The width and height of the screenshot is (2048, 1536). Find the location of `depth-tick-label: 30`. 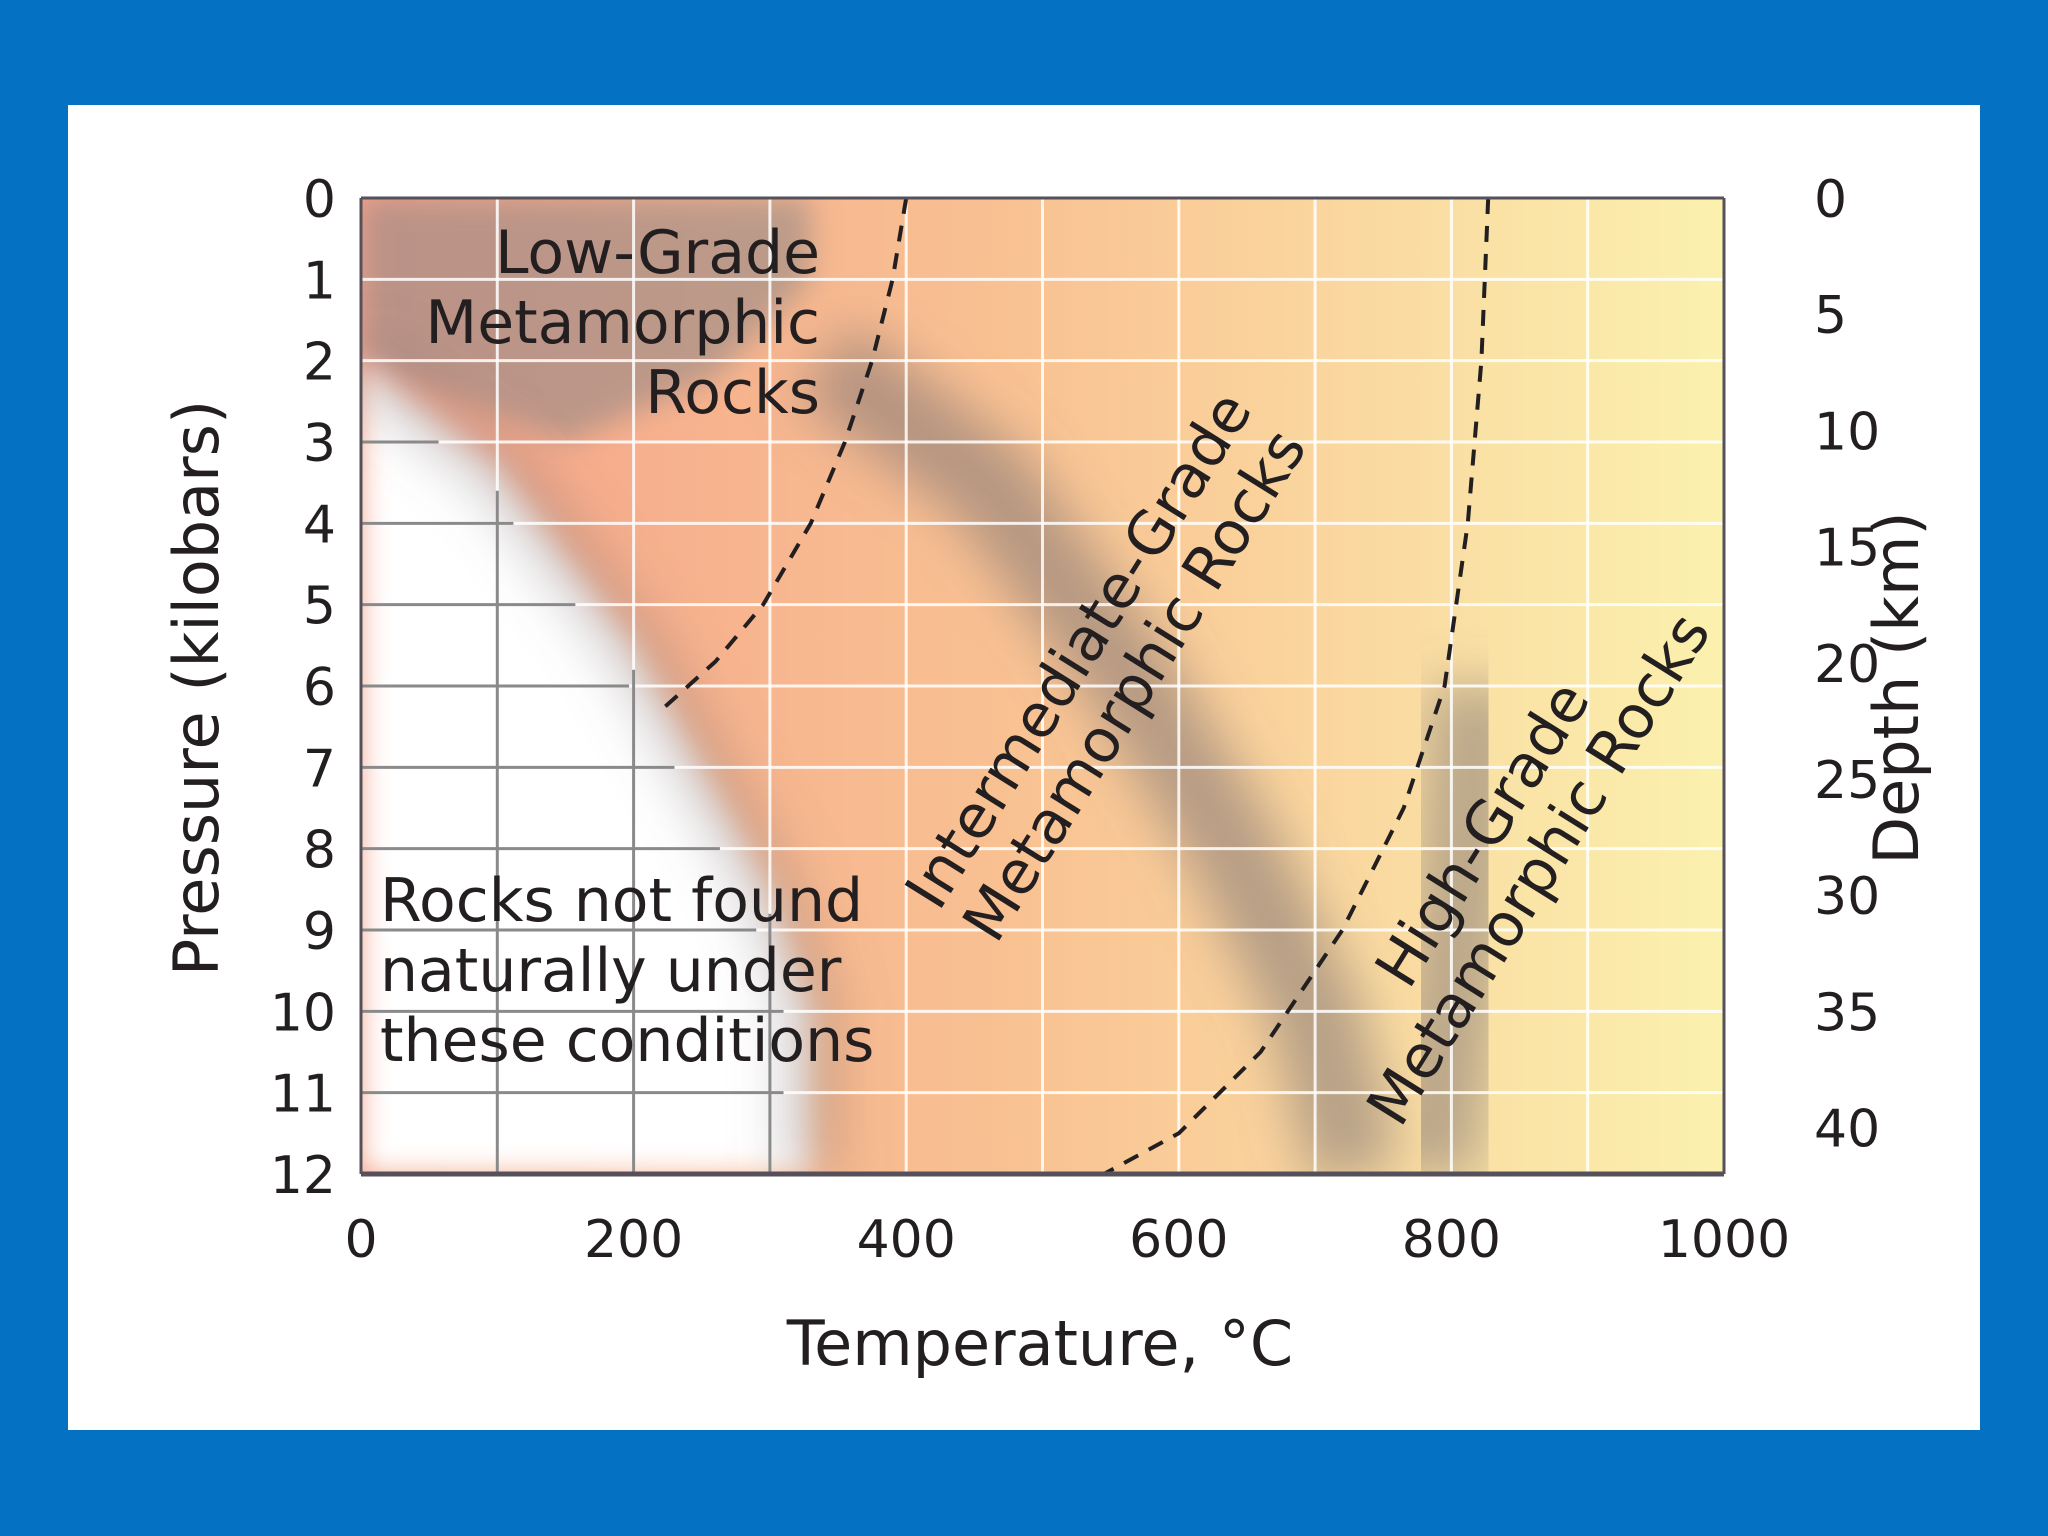

depth-tick-label: 30 is located at coordinates (1847, 897).